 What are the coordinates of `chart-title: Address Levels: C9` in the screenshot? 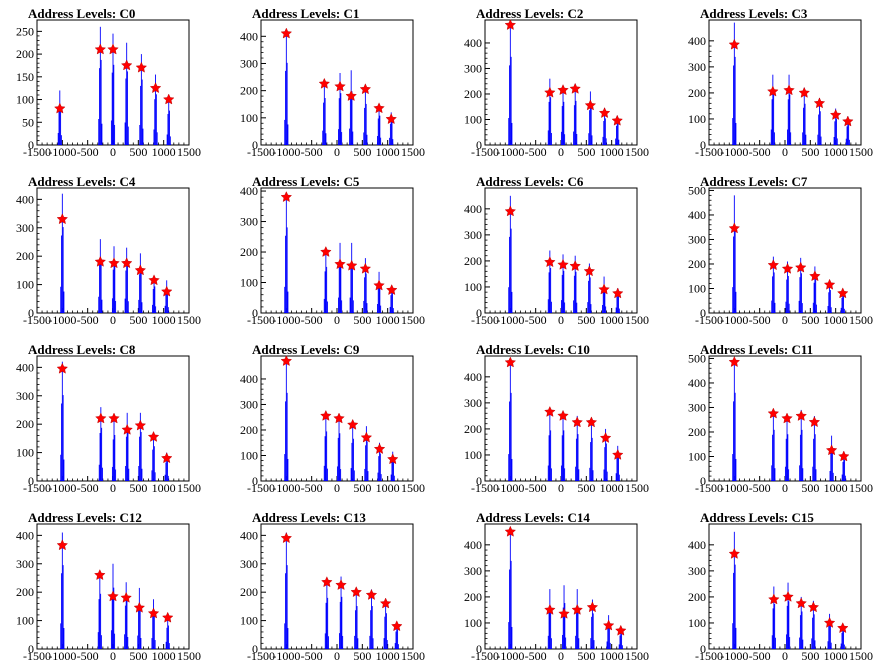 It's located at (306, 349).